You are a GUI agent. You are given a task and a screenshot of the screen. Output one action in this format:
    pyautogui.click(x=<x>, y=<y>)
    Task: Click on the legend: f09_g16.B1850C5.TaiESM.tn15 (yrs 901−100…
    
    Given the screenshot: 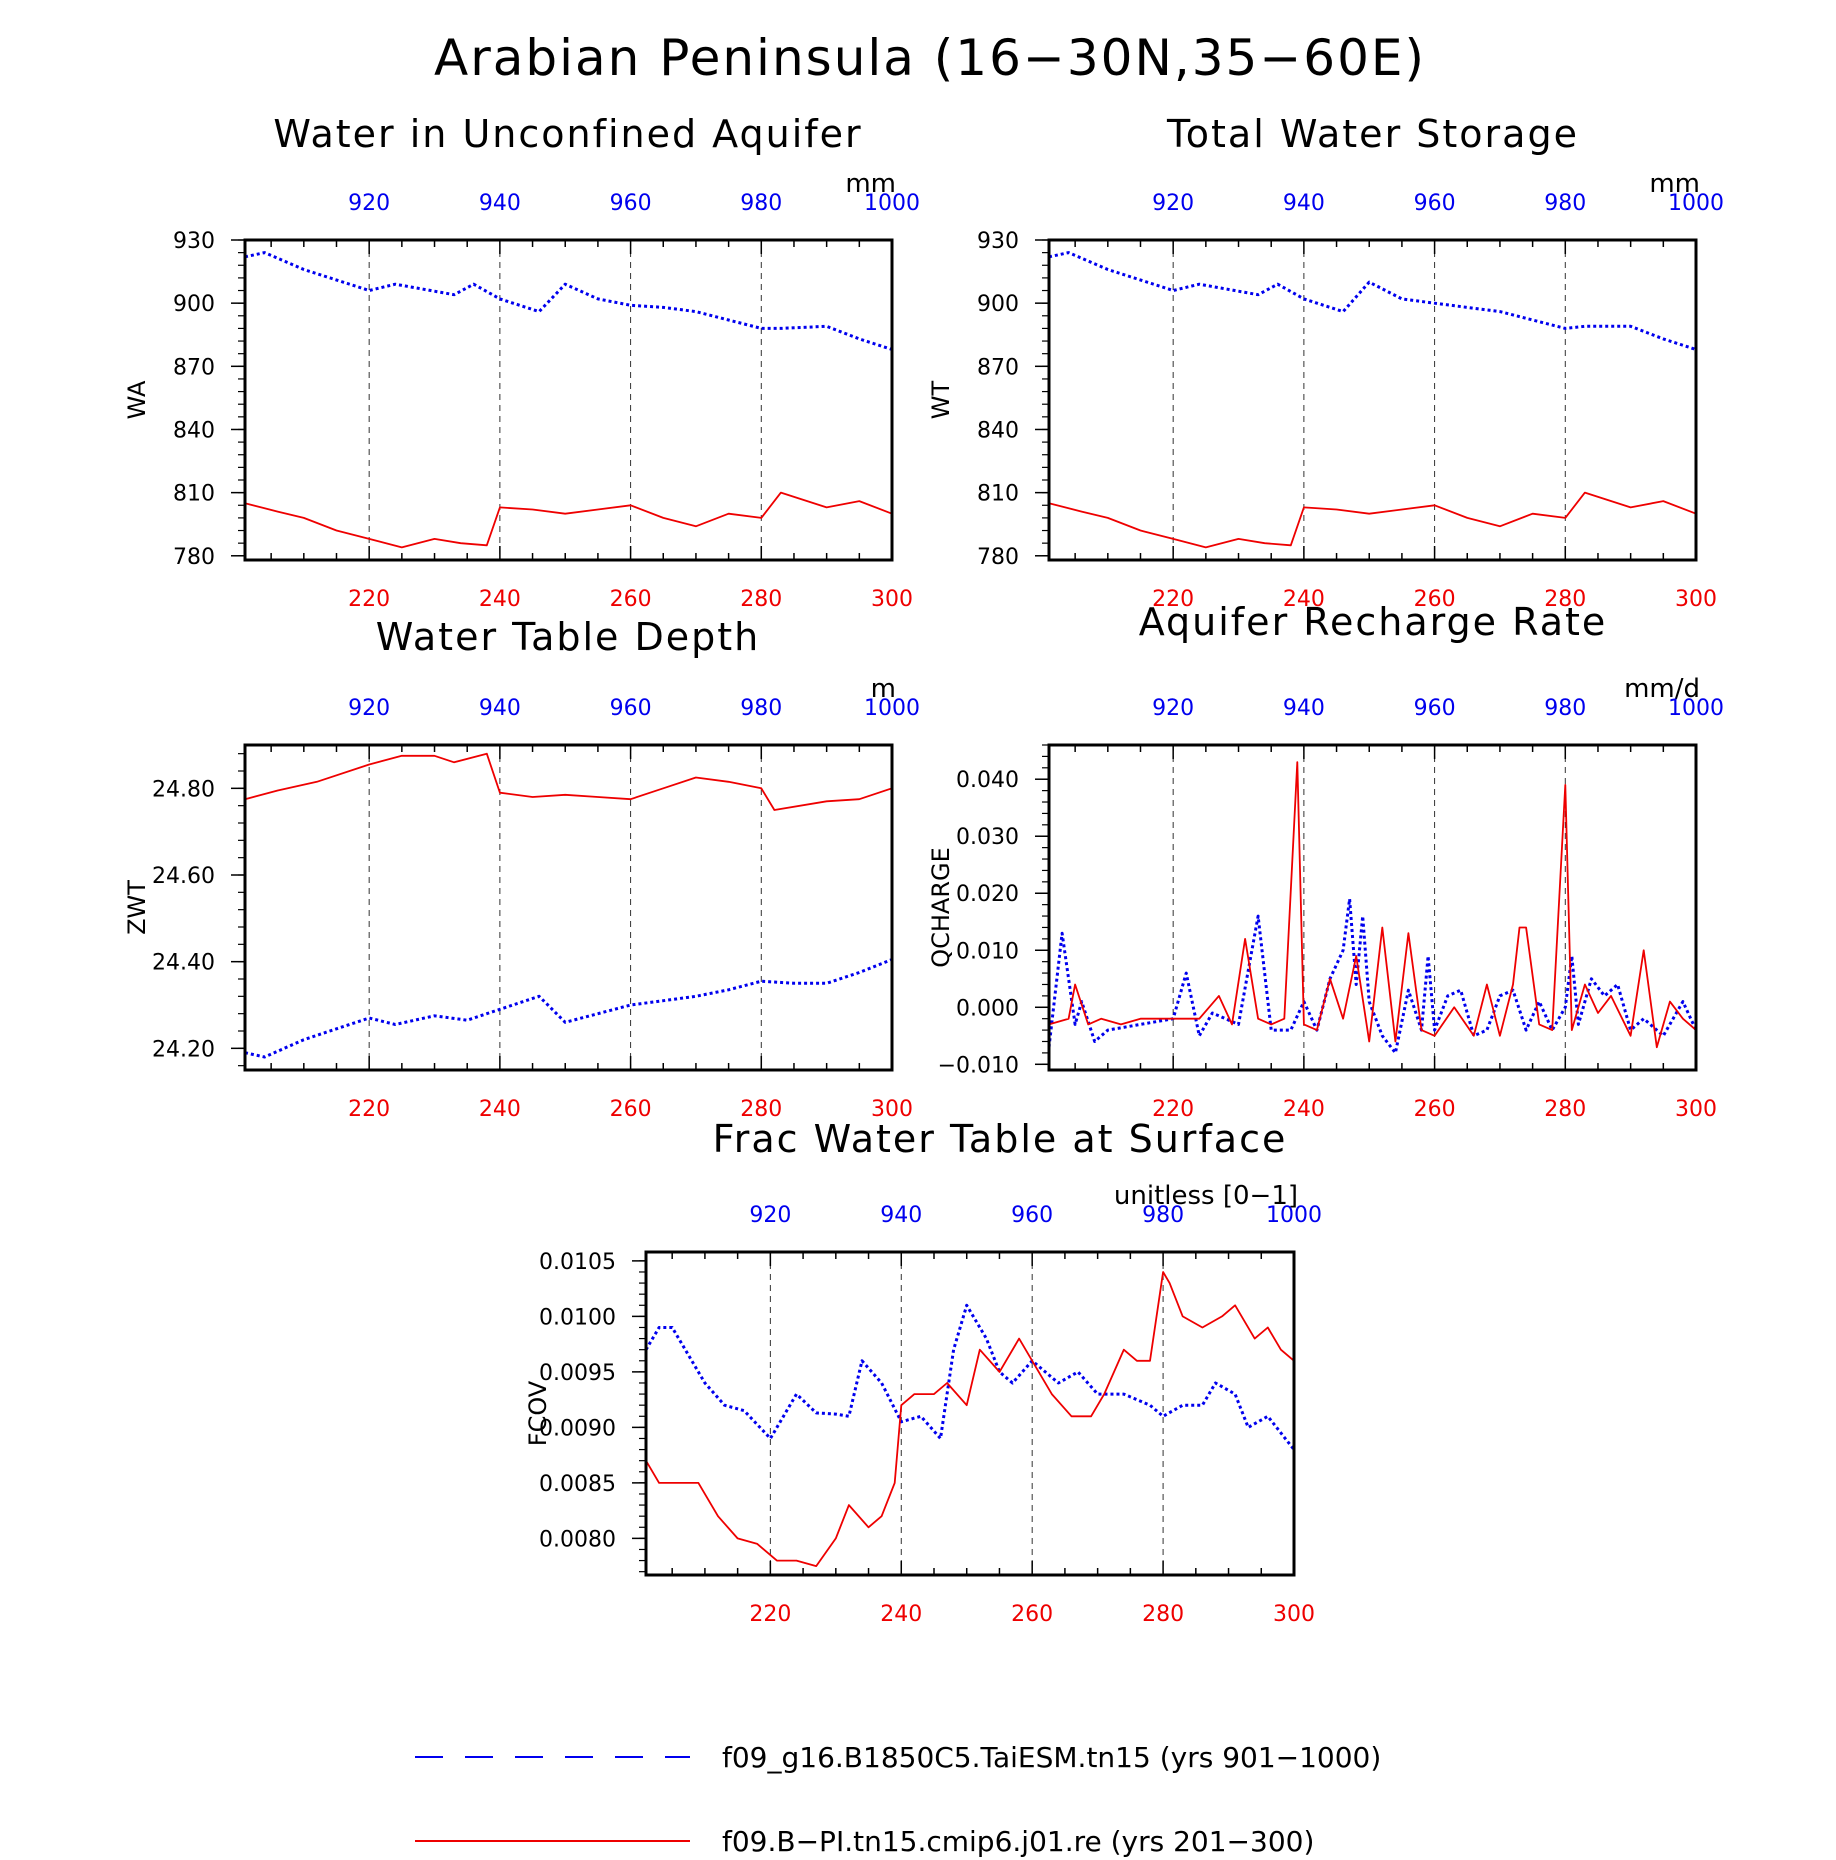 What is the action you would take?
    pyautogui.click(x=898, y=1799)
    